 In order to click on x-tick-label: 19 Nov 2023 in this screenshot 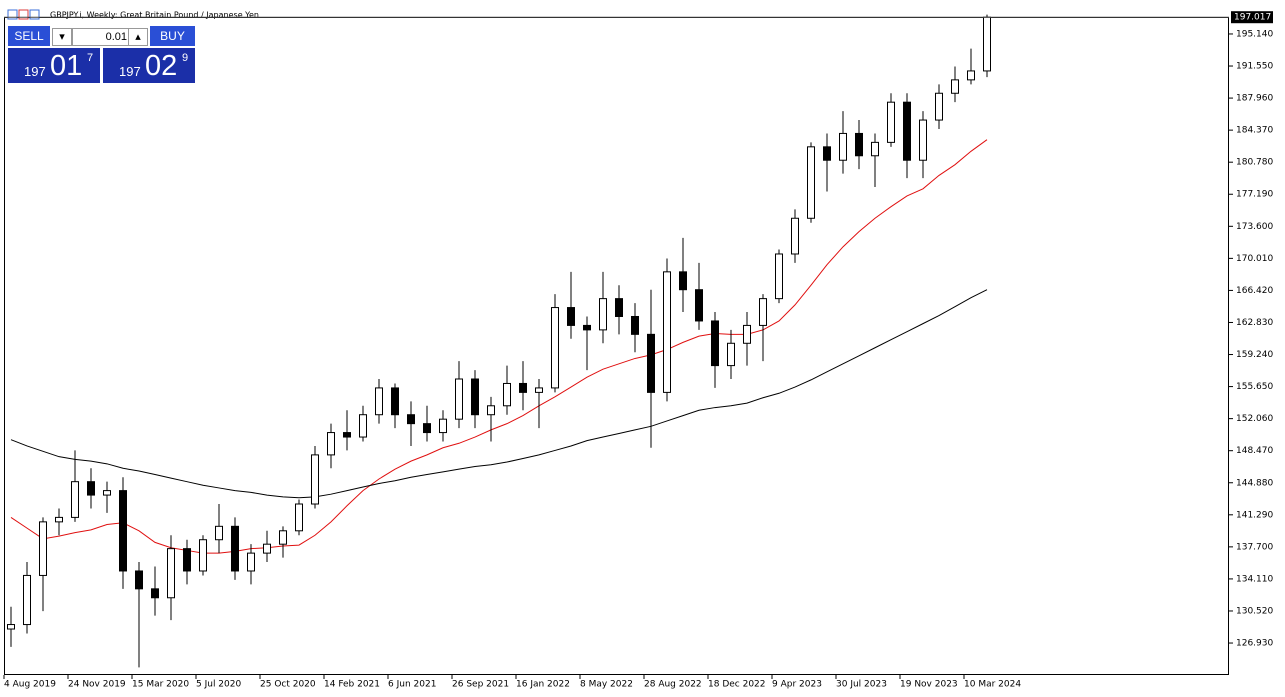, I will do `click(929, 685)`.